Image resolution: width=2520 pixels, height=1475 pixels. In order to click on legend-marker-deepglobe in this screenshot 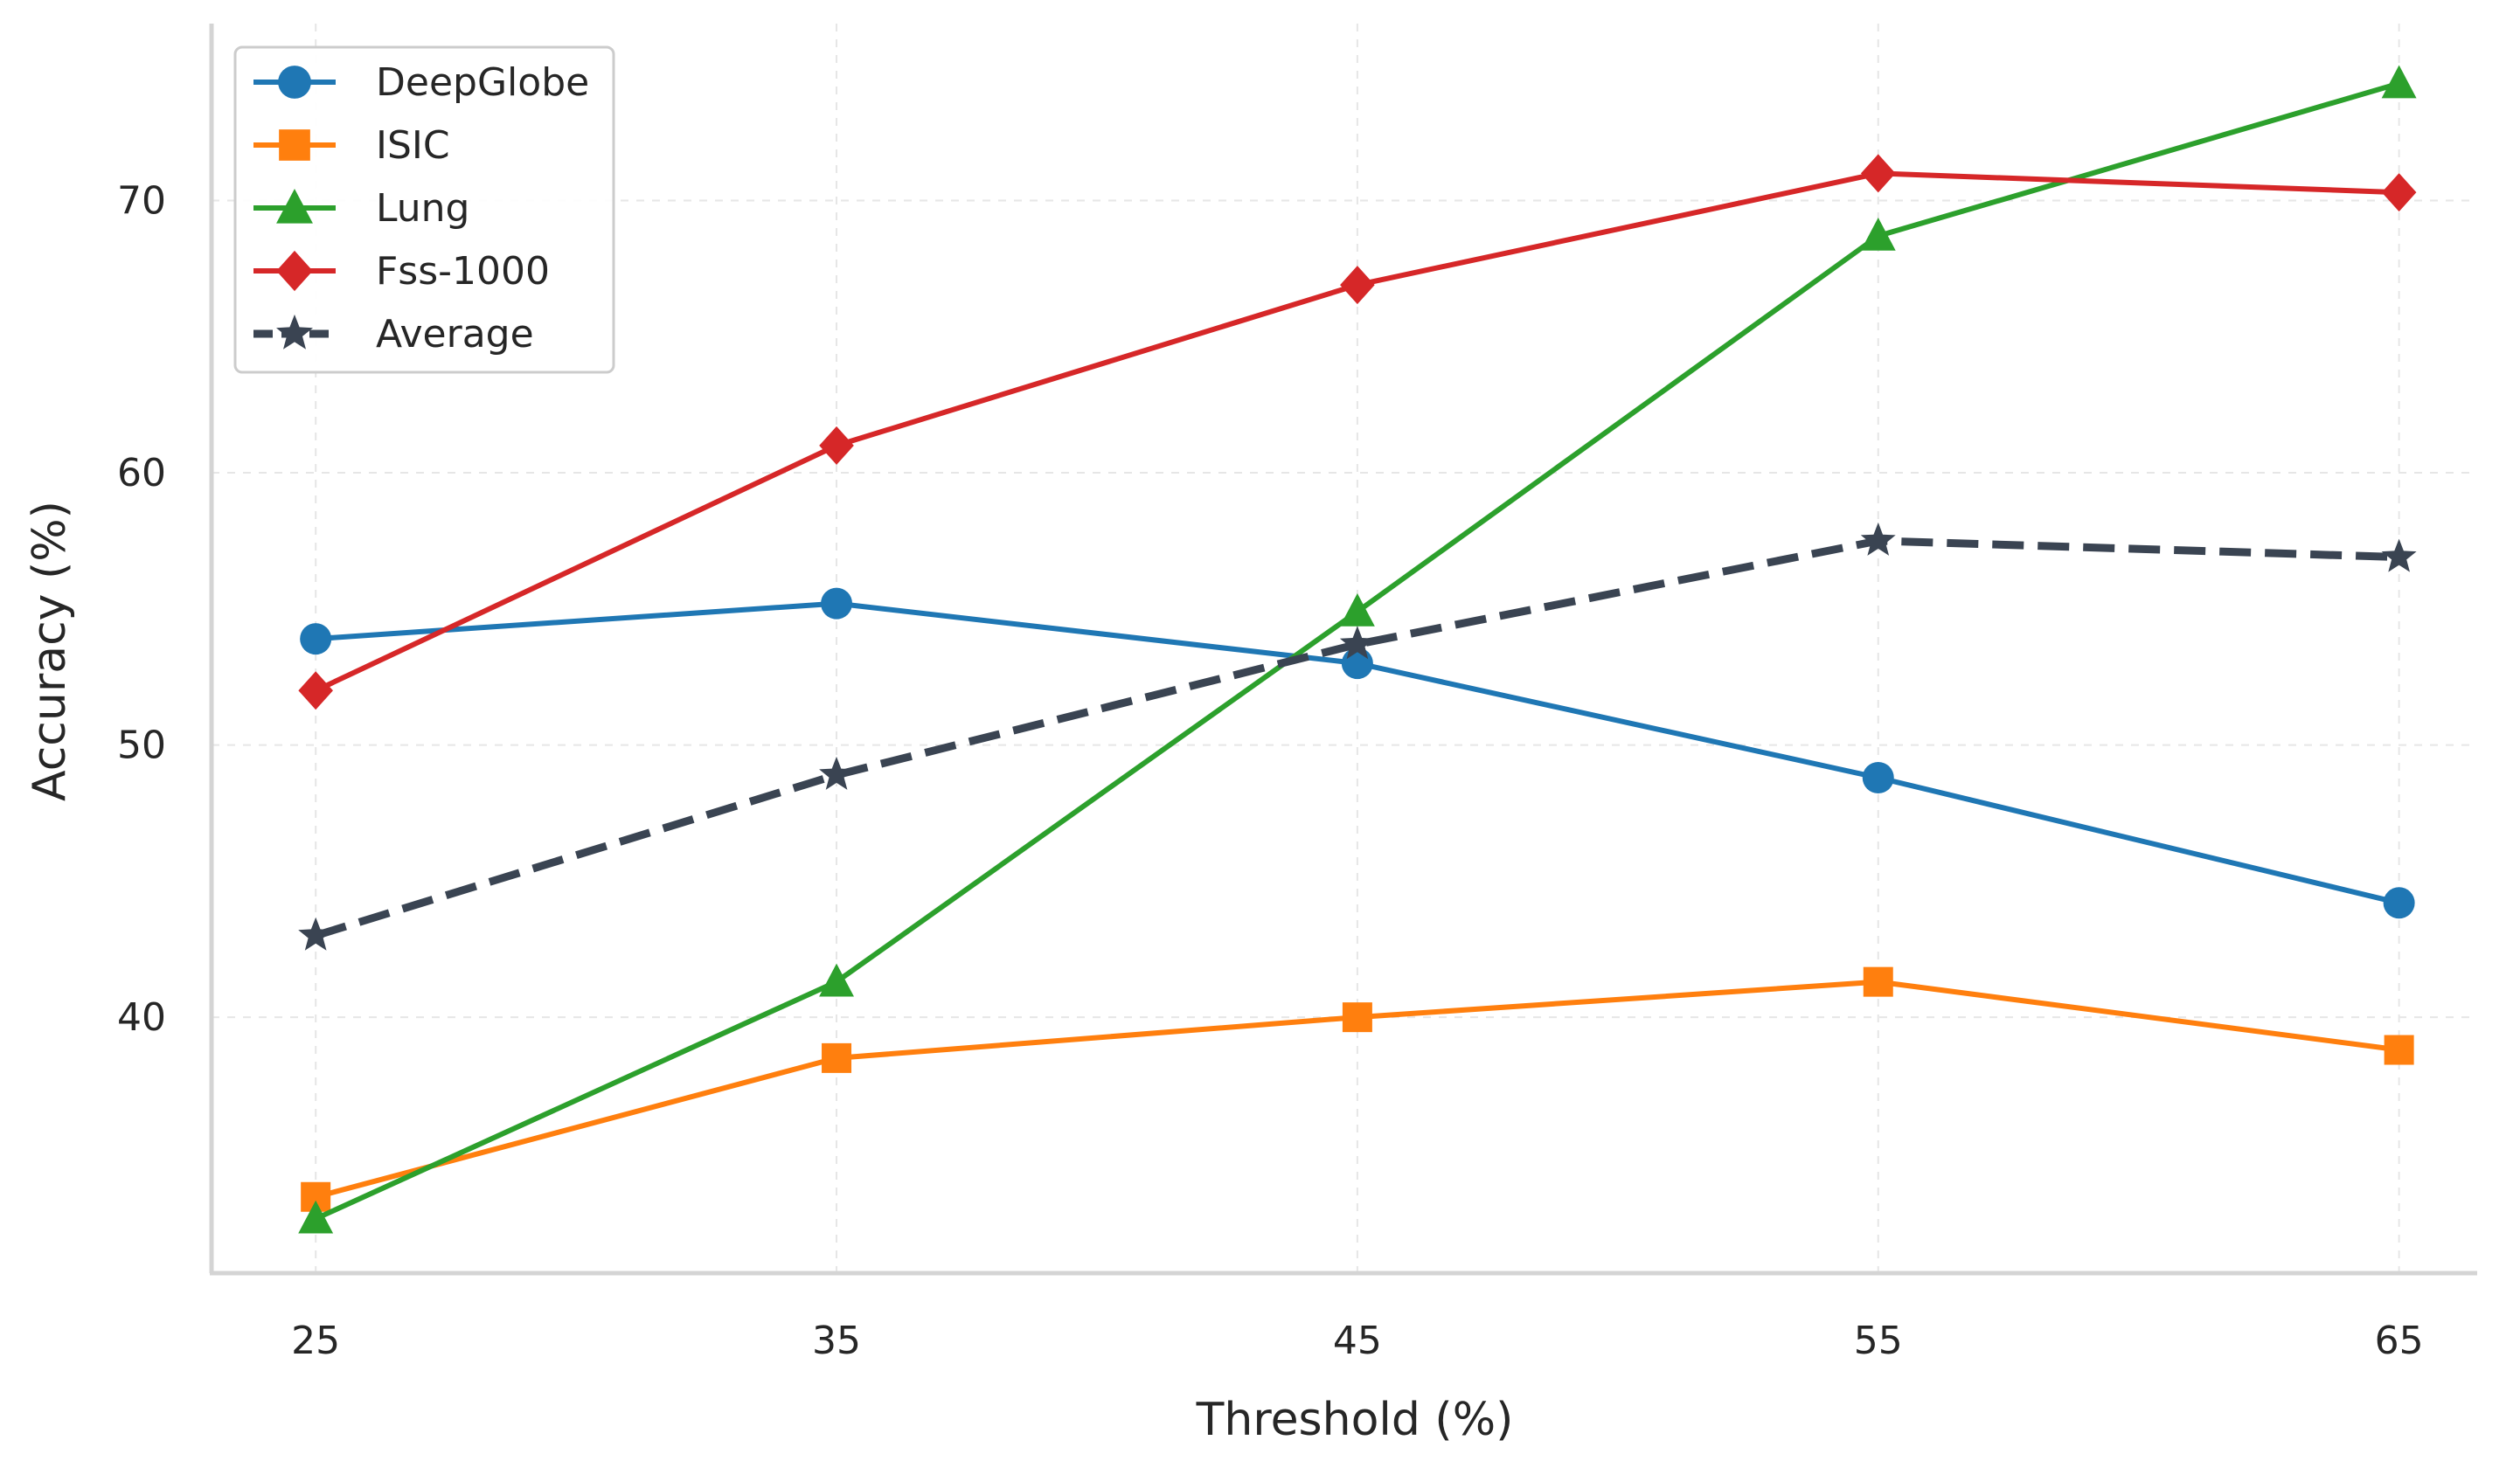, I will do `click(294, 82)`.